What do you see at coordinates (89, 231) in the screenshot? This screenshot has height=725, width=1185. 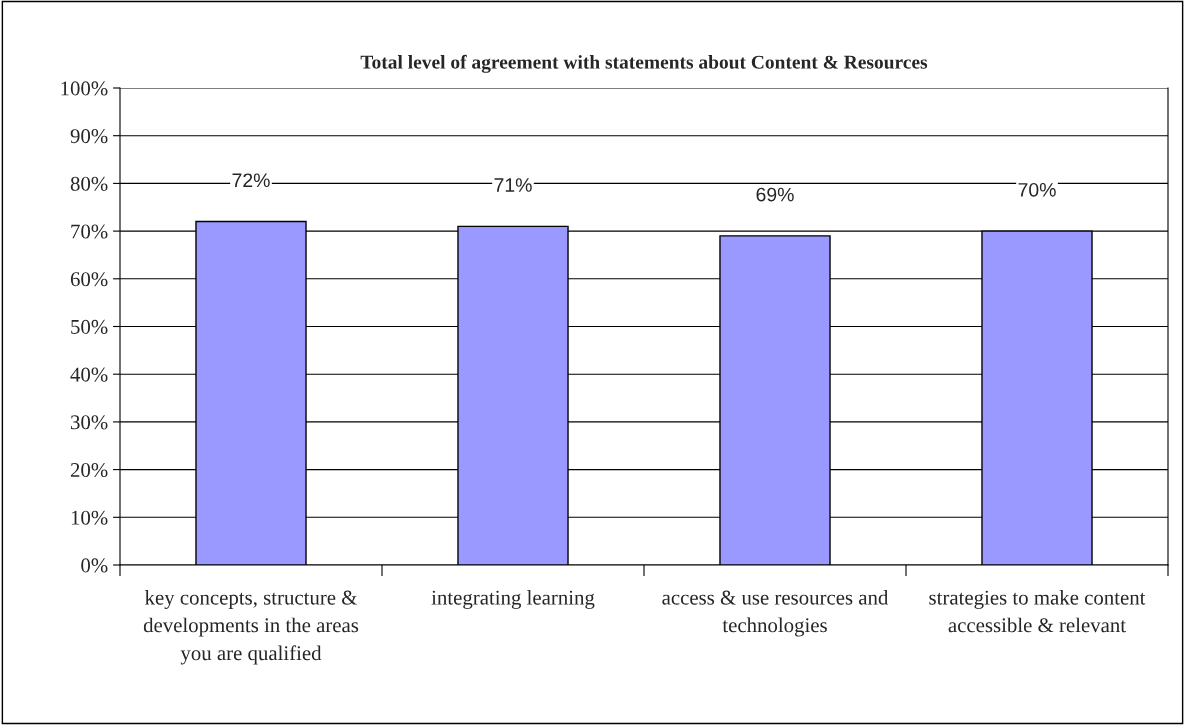 I see `y-tick-label: 70%` at bounding box center [89, 231].